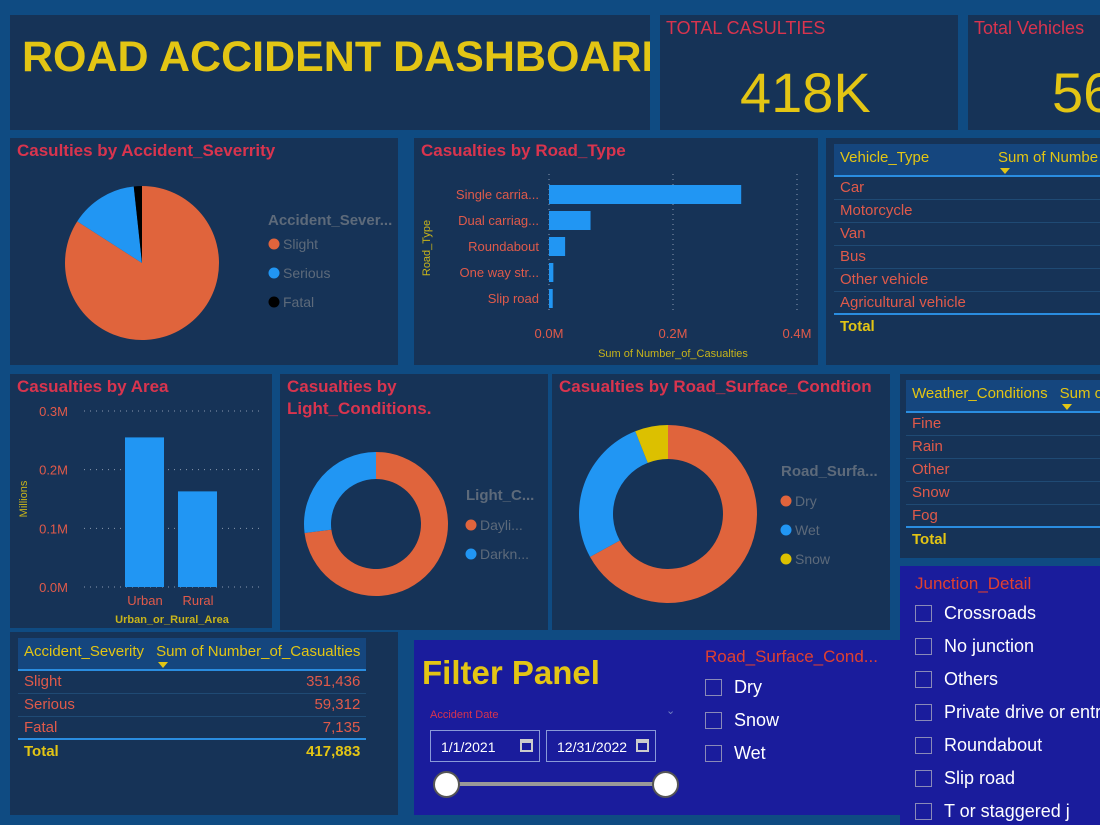  What do you see at coordinates (1046, 160) in the screenshot?
I see `column-header: Sum of Numbe` at bounding box center [1046, 160].